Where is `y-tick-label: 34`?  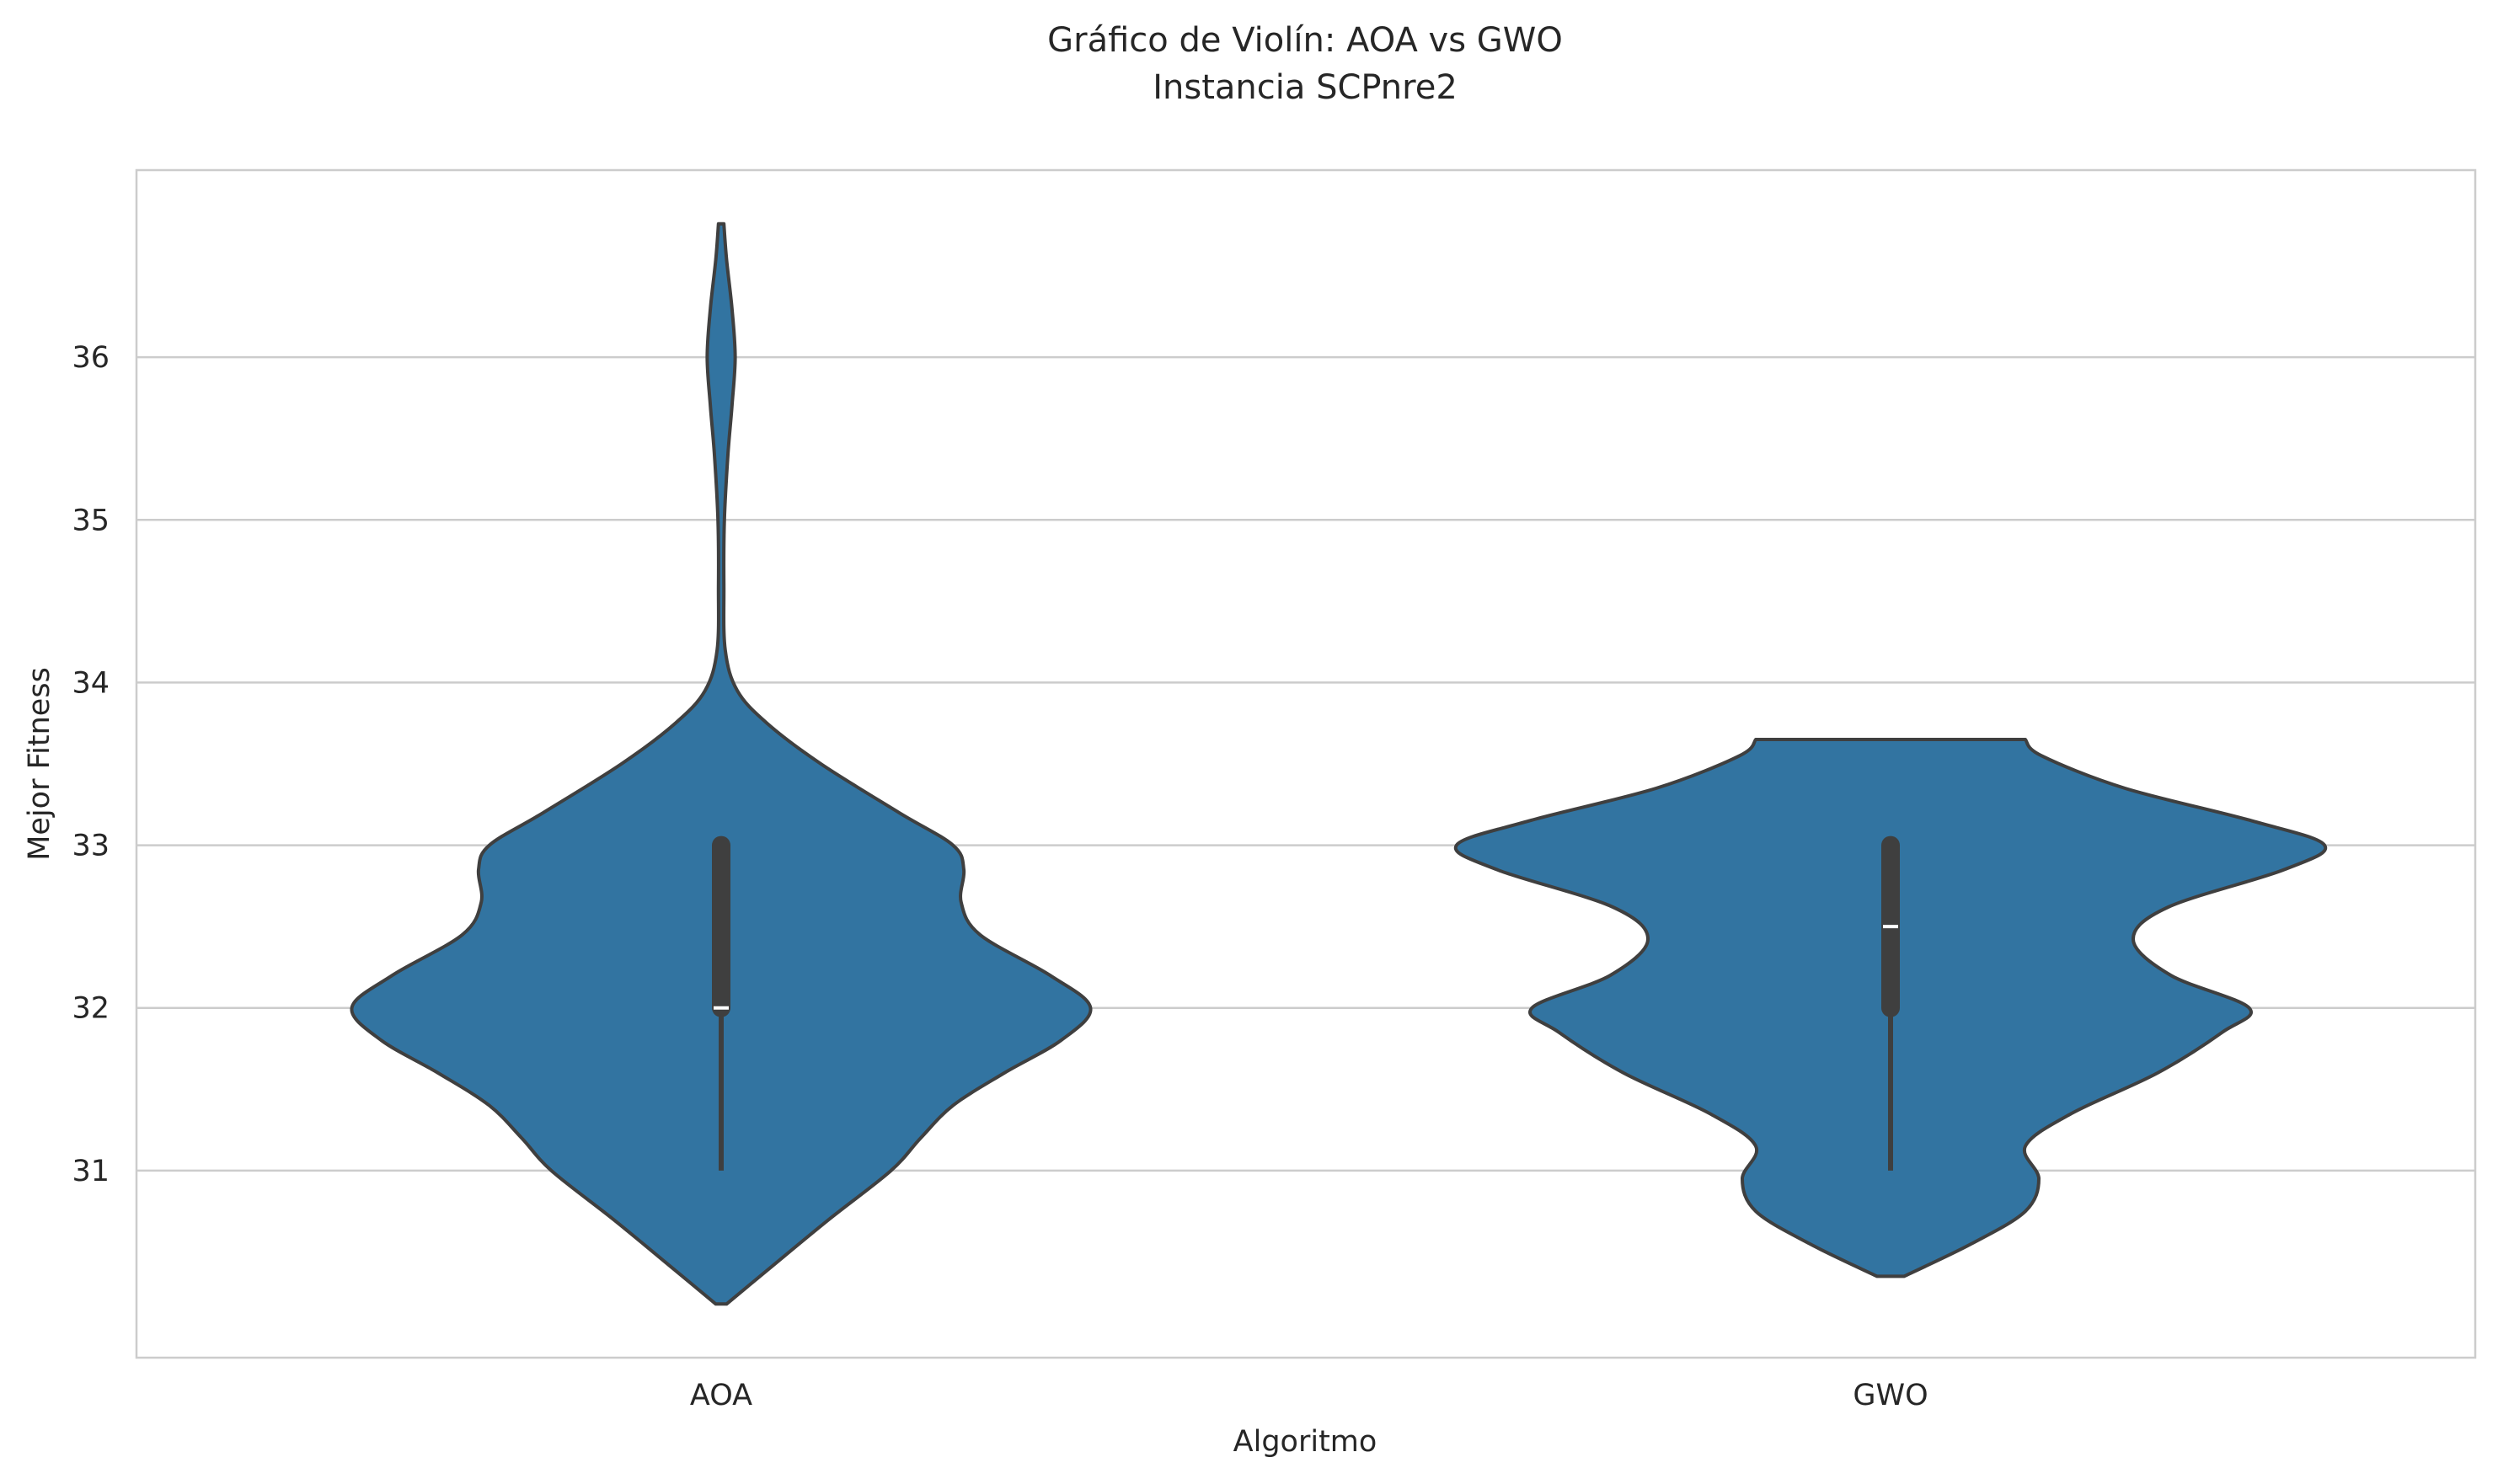
y-tick-label: 34 is located at coordinates (91, 683).